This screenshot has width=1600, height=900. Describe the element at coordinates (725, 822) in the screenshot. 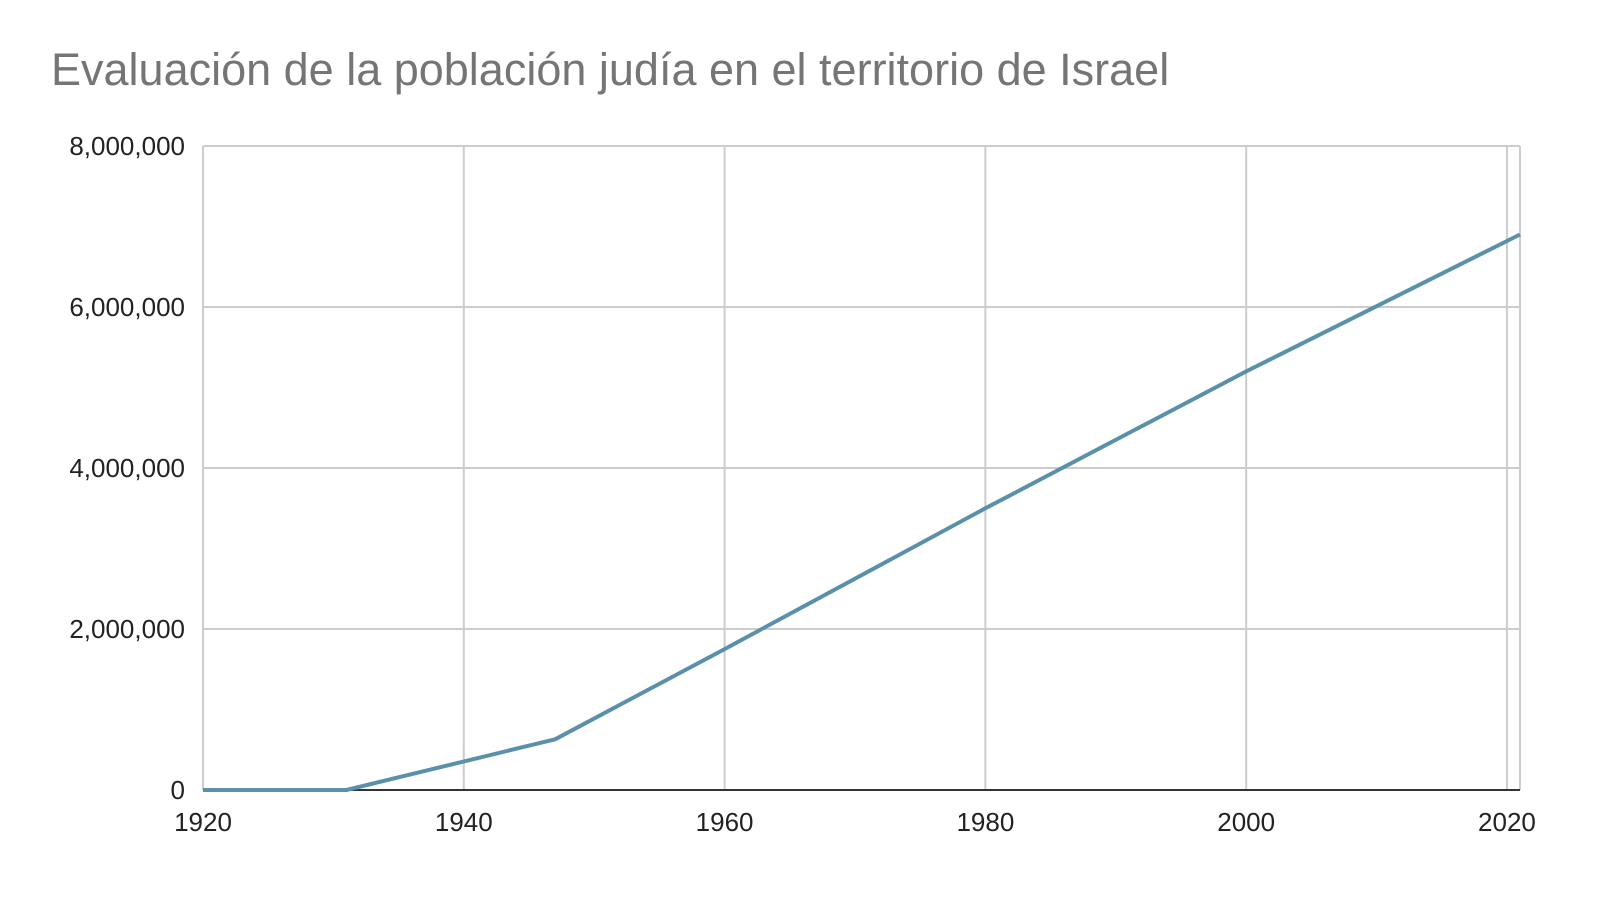

I see `x-tick-label: 1960` at that location.